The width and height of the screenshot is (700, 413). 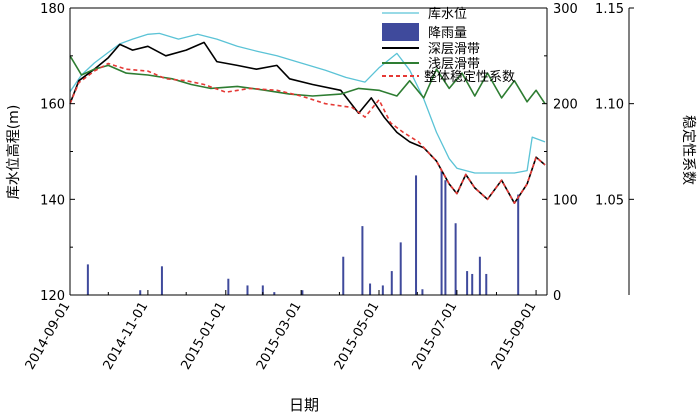 I want to click on x-tick-label: 2014-09-01, so click(x=48, y=336).